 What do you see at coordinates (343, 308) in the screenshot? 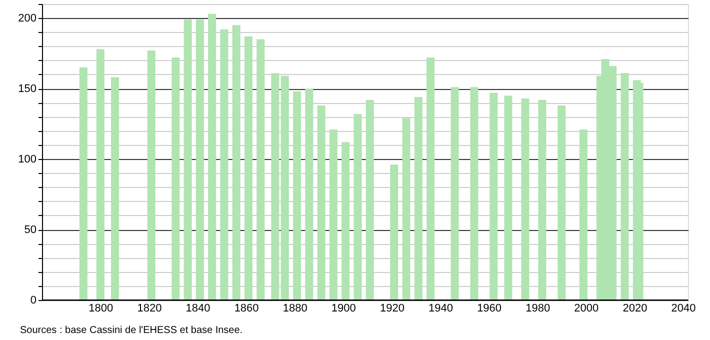
I see `x-tick-label: 1900` at bounding box center [343, 308].